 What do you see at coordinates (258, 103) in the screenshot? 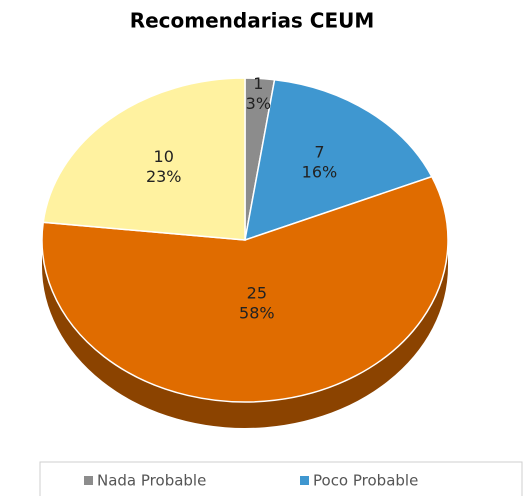
I see `percent-label: 3%` at bounding box center [258, 103].